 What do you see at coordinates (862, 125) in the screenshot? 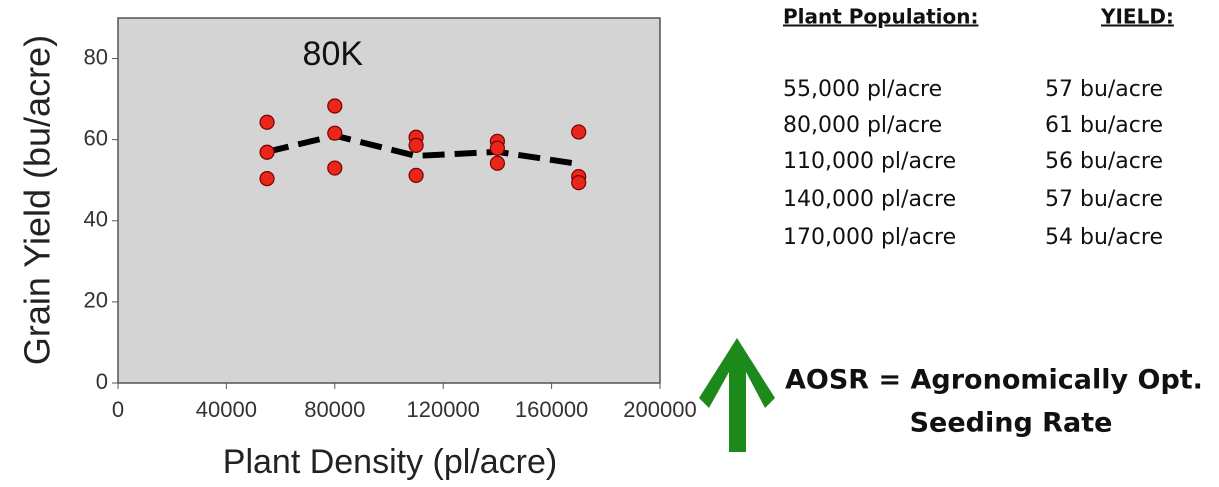
I see `table-cell: 80,000 pl/acre` at bounding box center [862, 125].